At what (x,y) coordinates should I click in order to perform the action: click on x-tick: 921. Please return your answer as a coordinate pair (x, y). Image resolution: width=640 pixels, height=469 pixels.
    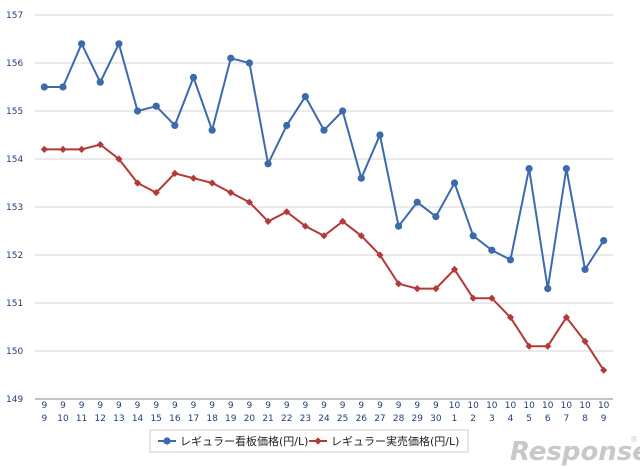
    Looking at the image, I should click on (267, 412).